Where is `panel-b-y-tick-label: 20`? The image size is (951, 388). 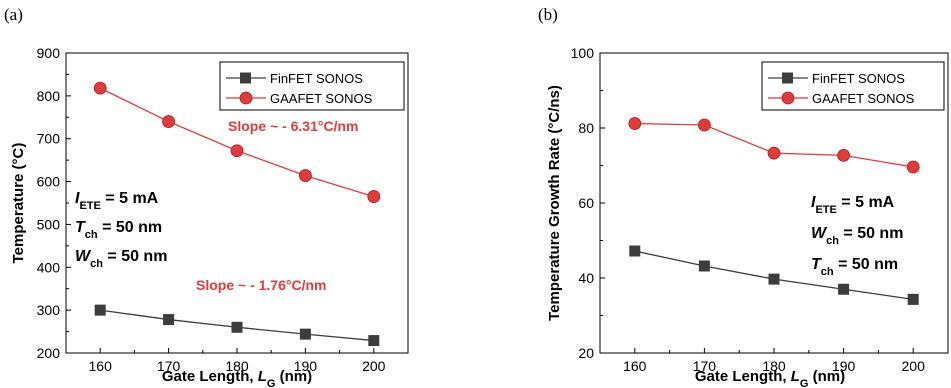
panel-b-y-tick-label: 20 is located at coordinates (586, 353).